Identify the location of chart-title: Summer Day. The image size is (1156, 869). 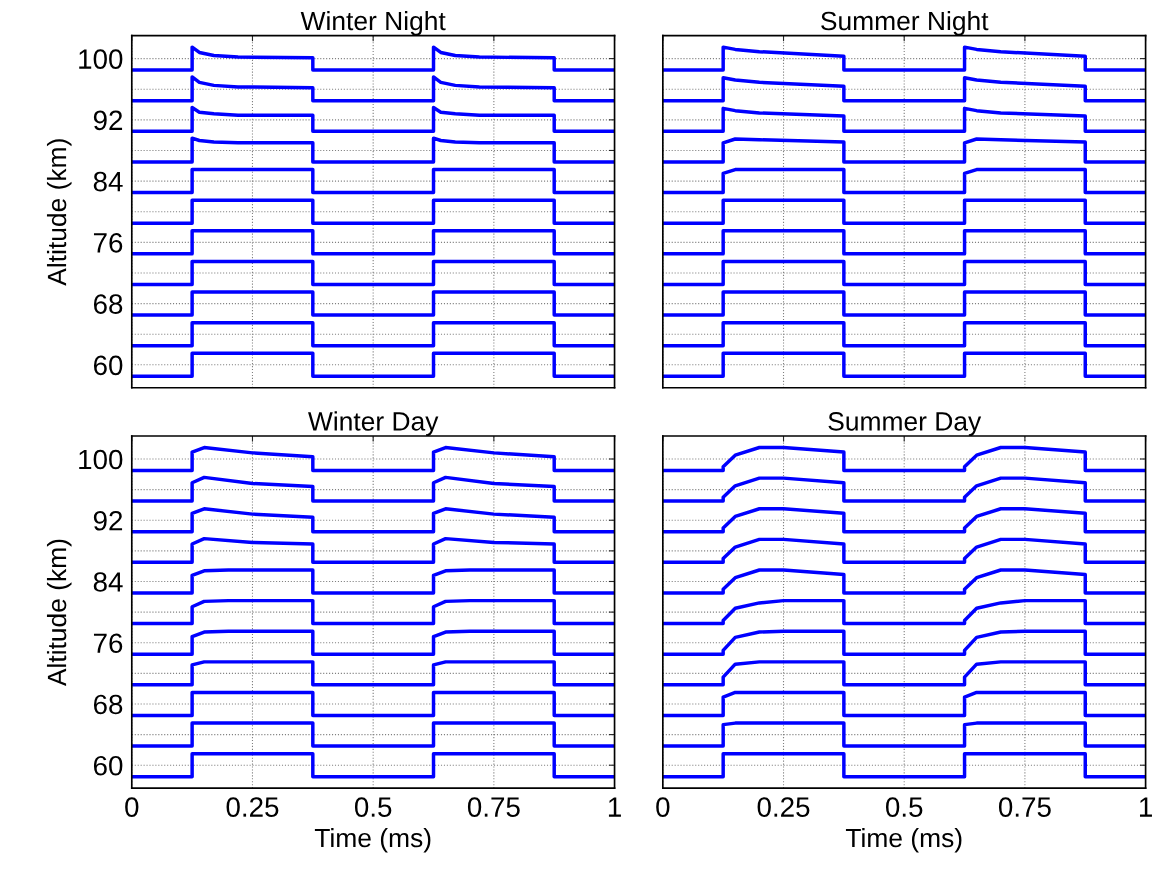
(905, 424).